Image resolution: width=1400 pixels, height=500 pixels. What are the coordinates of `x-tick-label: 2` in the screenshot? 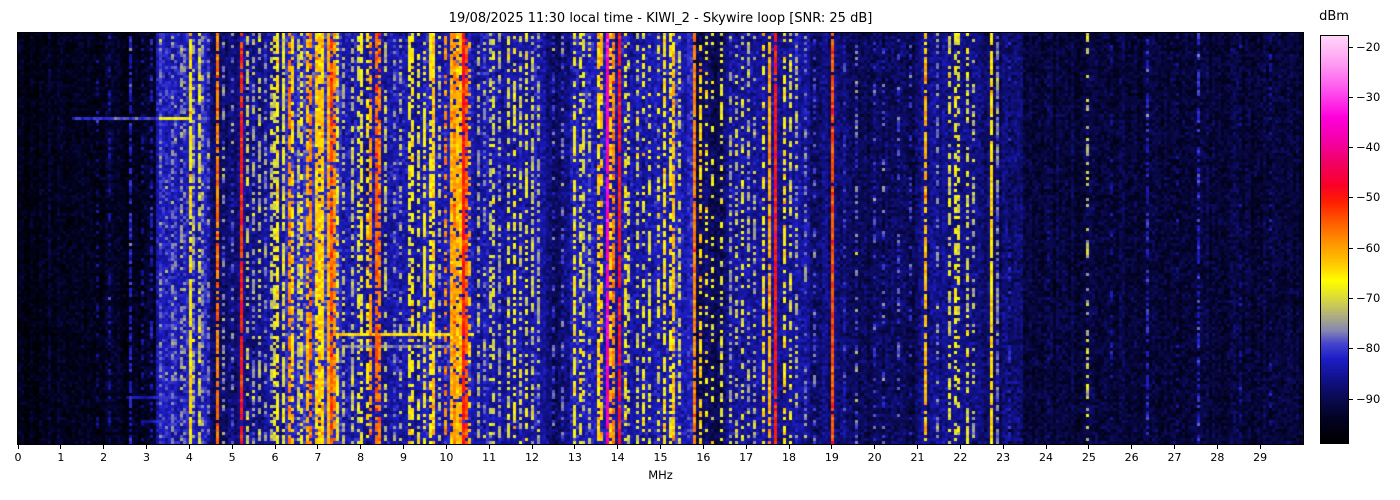 It's located at (104, 457).